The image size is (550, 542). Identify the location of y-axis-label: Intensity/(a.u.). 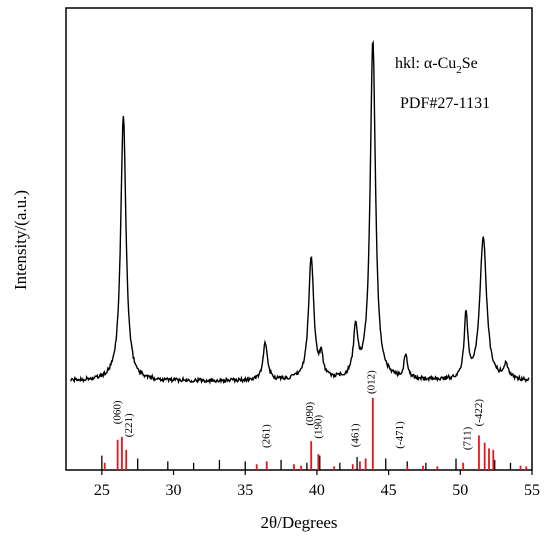
(20, 240).